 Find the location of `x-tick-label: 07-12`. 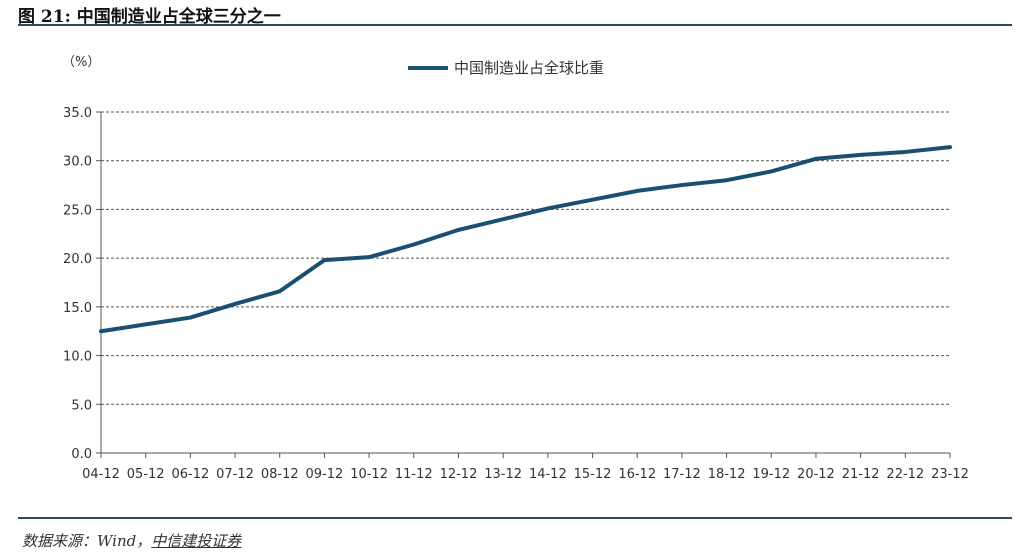

x-tick-label: 07-12 is located at coordinates (235, 474).